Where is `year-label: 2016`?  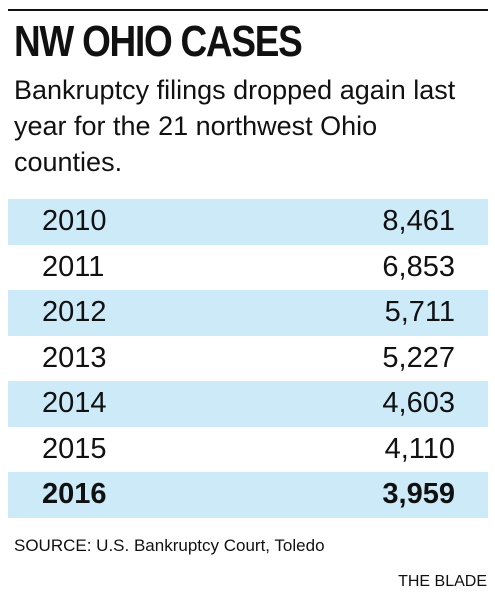
year-label: 2016 is located at coordinates (74, 494).